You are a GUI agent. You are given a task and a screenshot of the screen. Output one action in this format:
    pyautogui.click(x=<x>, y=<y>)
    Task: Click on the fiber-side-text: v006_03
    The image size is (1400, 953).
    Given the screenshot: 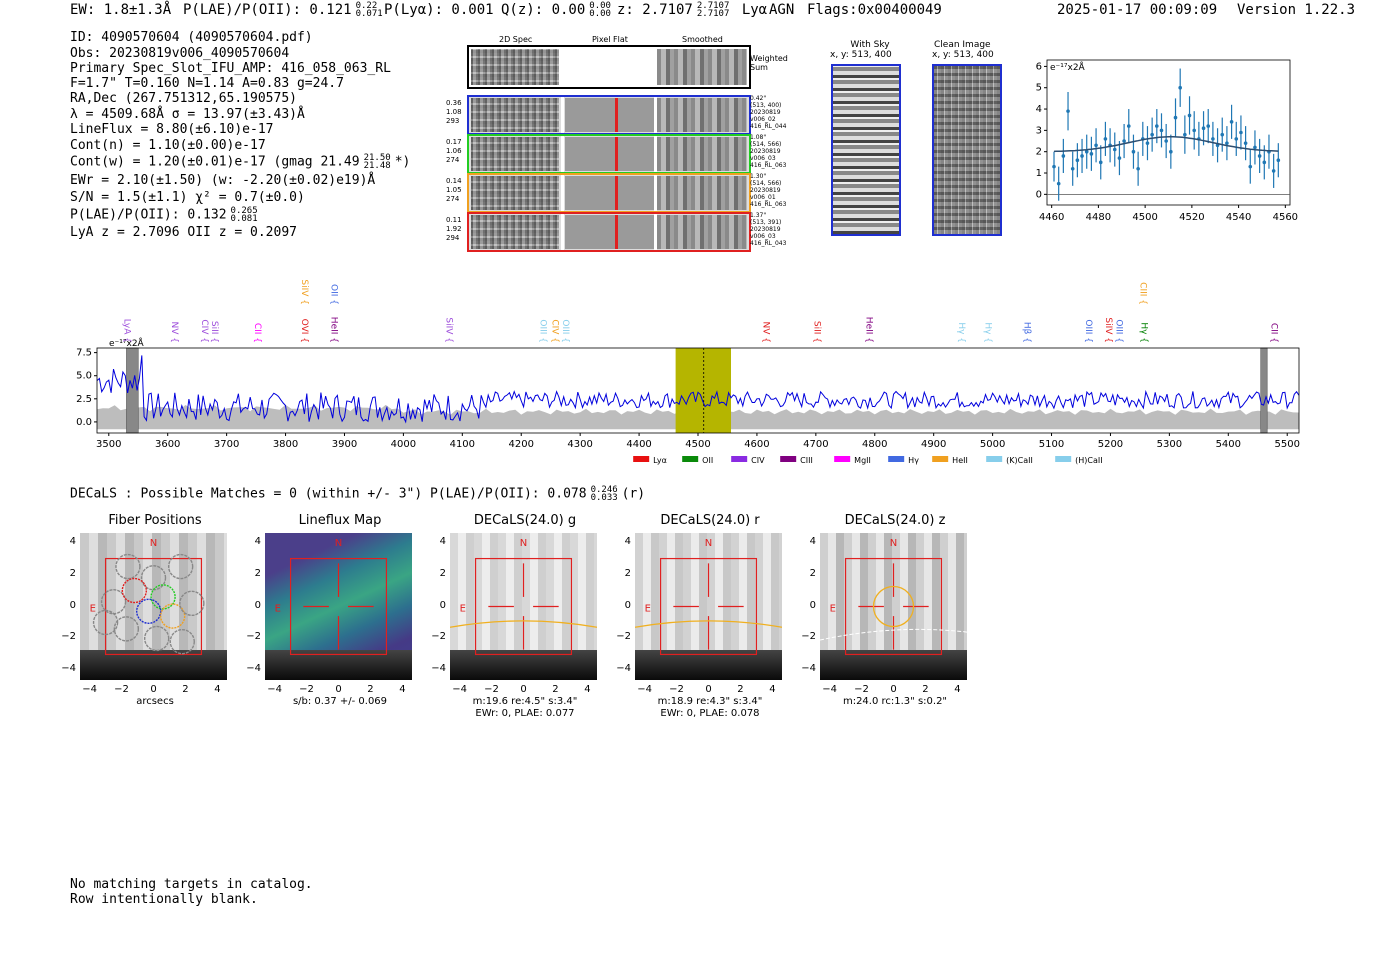 What is the action you would take?
    pyautogui.click(x=763, y=158)
    